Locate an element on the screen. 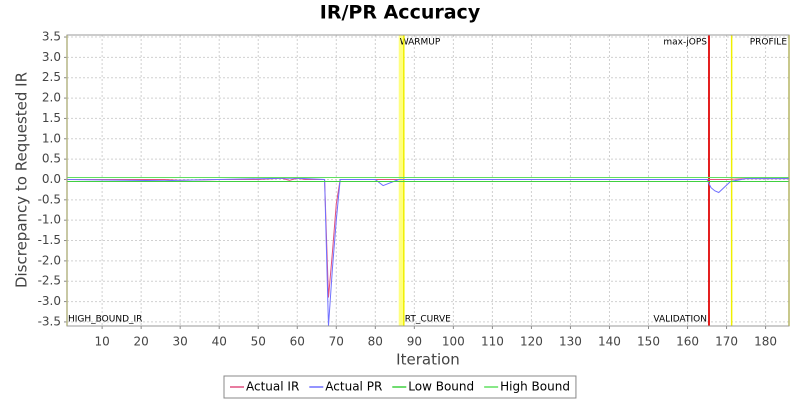 This screenshot has height=400, width=800. x-tick-label: 110 is located at coordinates (492, 342).